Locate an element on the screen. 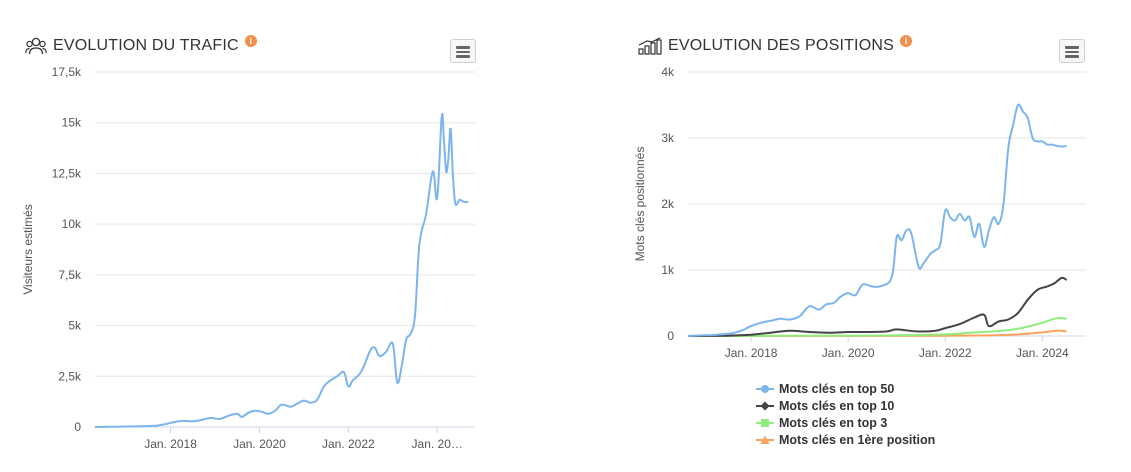  legend-item: Mots clés en top 50 is located at coordinates (845, 388).